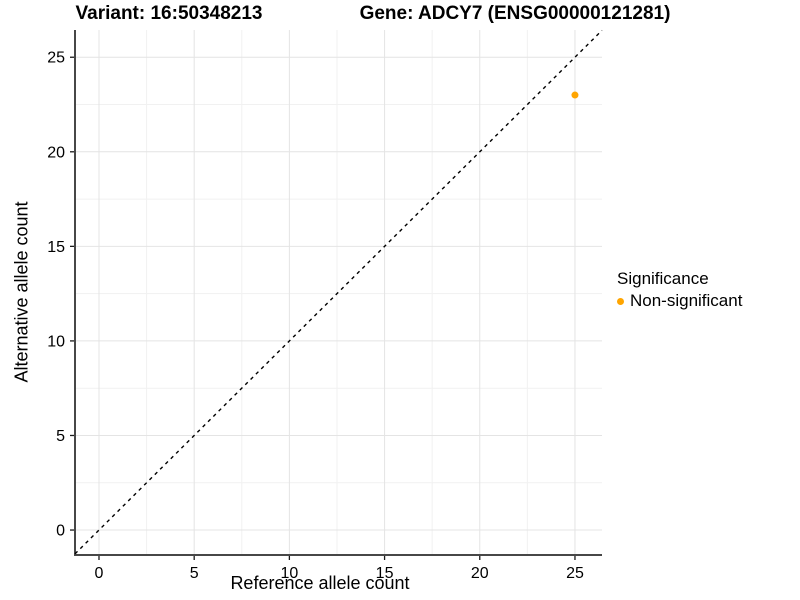  I want to click on legend-item-non-significant: Non-significant, so click(679, 301).